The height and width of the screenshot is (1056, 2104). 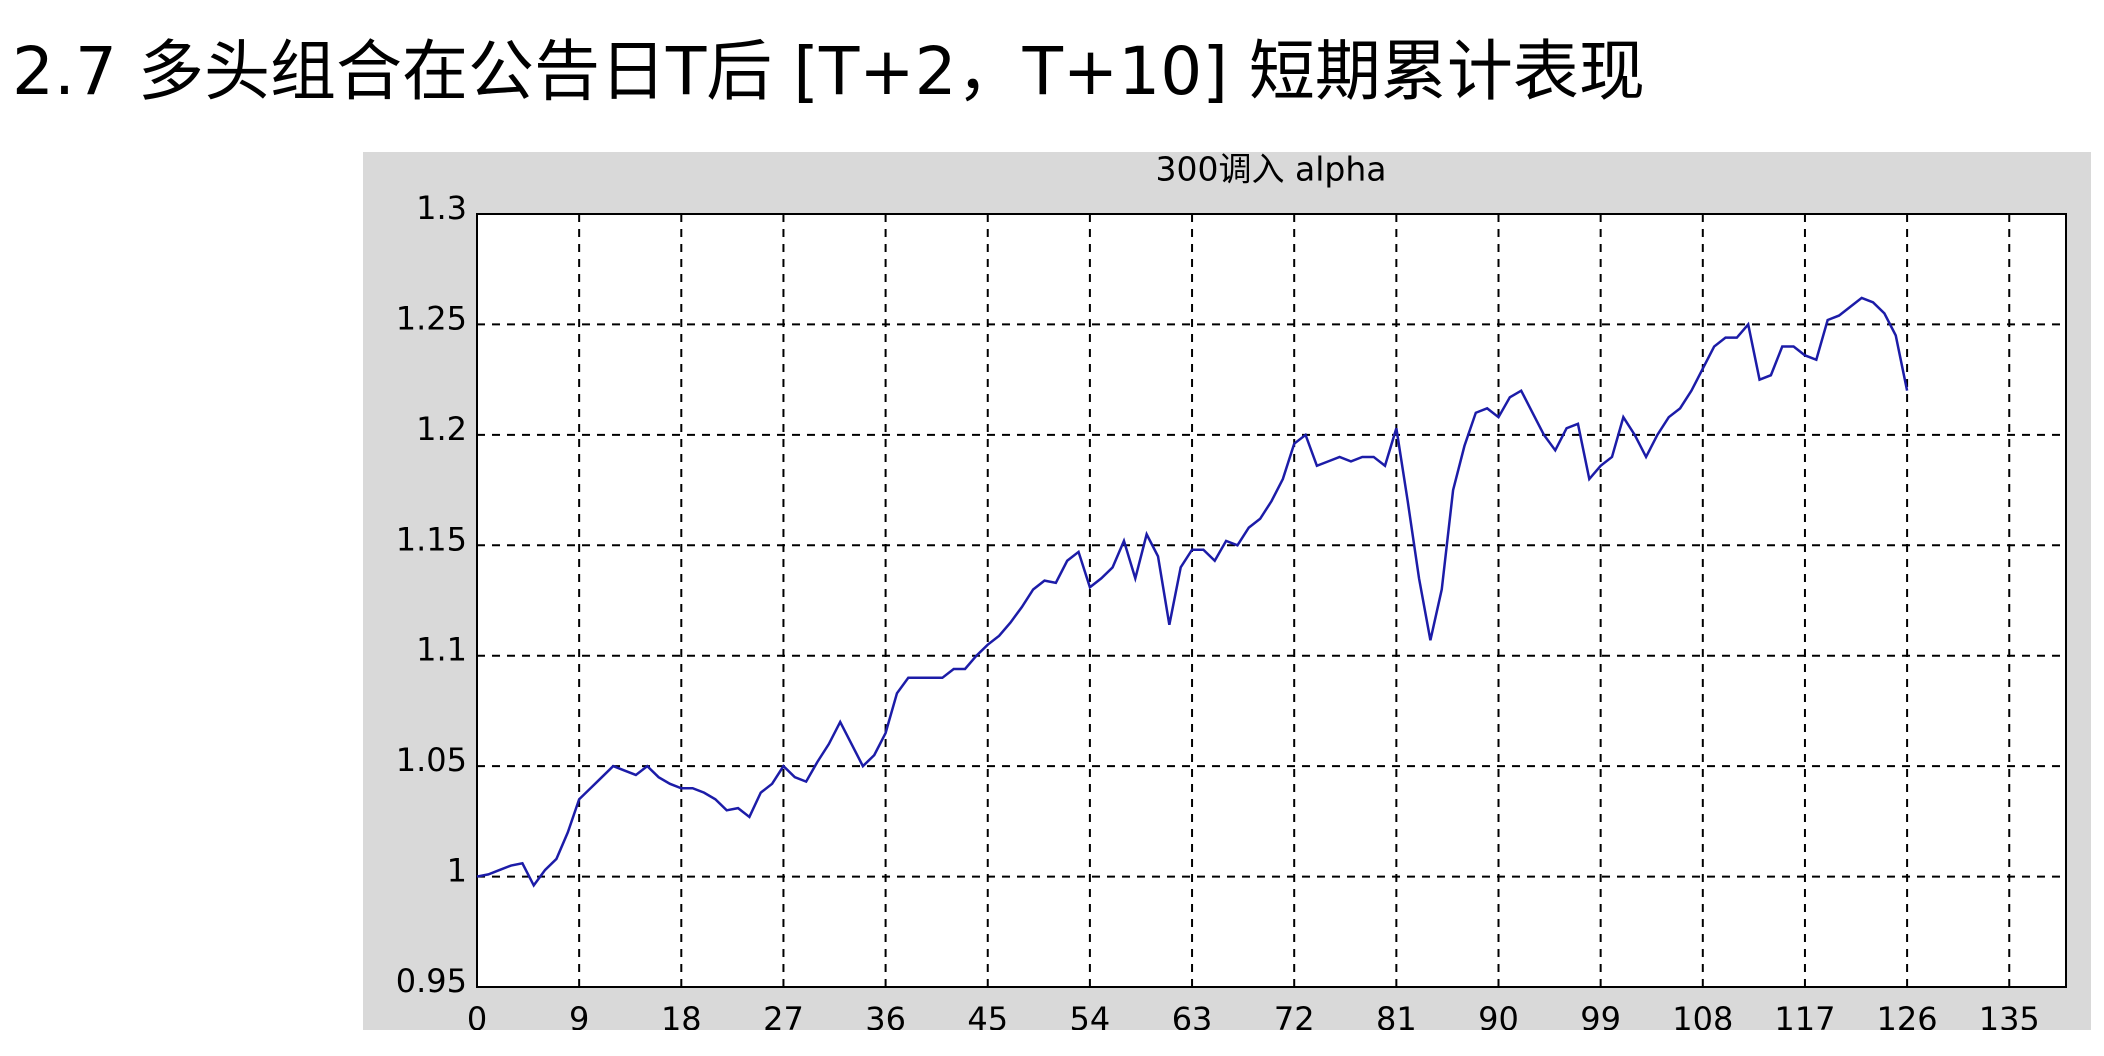 I want to click on x-tick-label: 9, so click(x=579, y=1019).